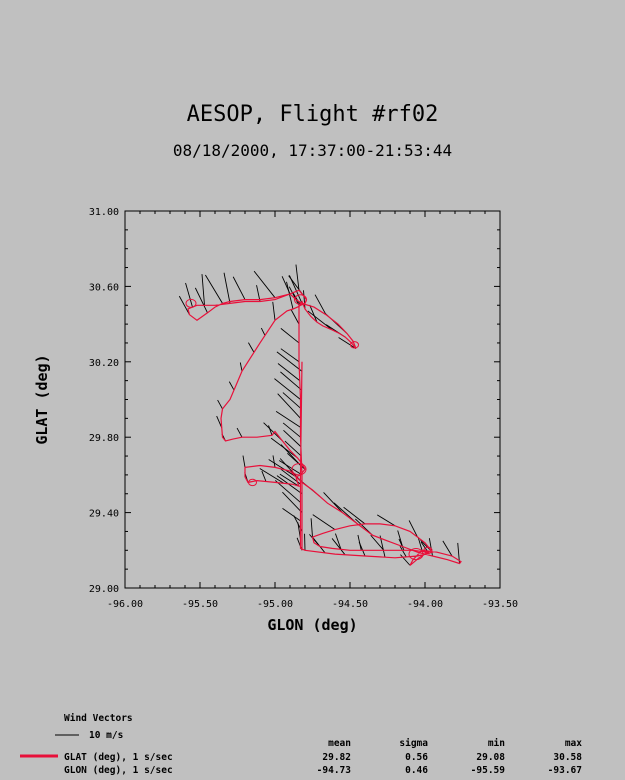 This screenshot has width=625, height=780. I want to click on chart-title: AESOP, Flight #rf02, so click(312, 114).